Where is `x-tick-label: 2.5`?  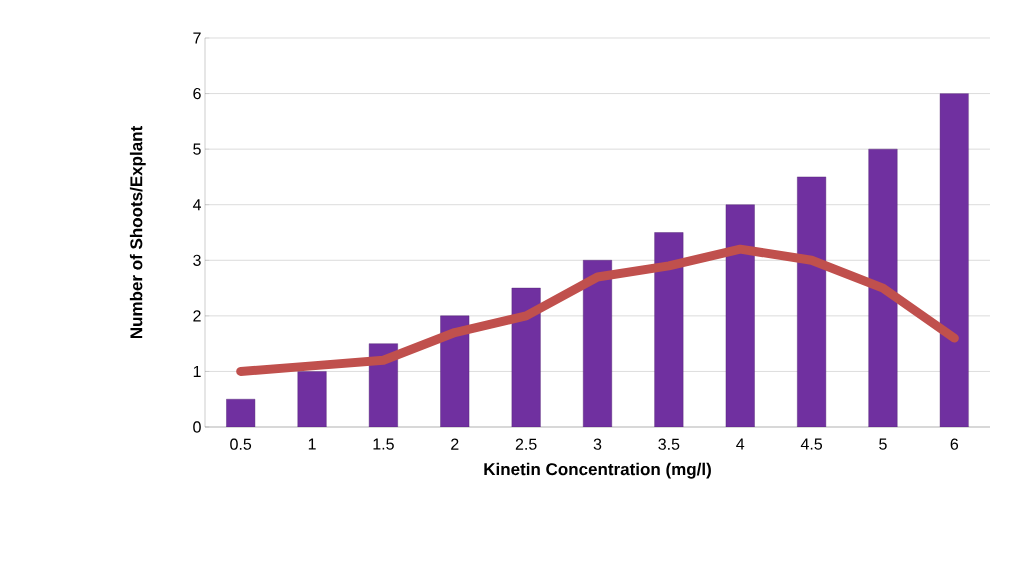 x-tick-label: 2.5 is located at coordinates (526, 444).